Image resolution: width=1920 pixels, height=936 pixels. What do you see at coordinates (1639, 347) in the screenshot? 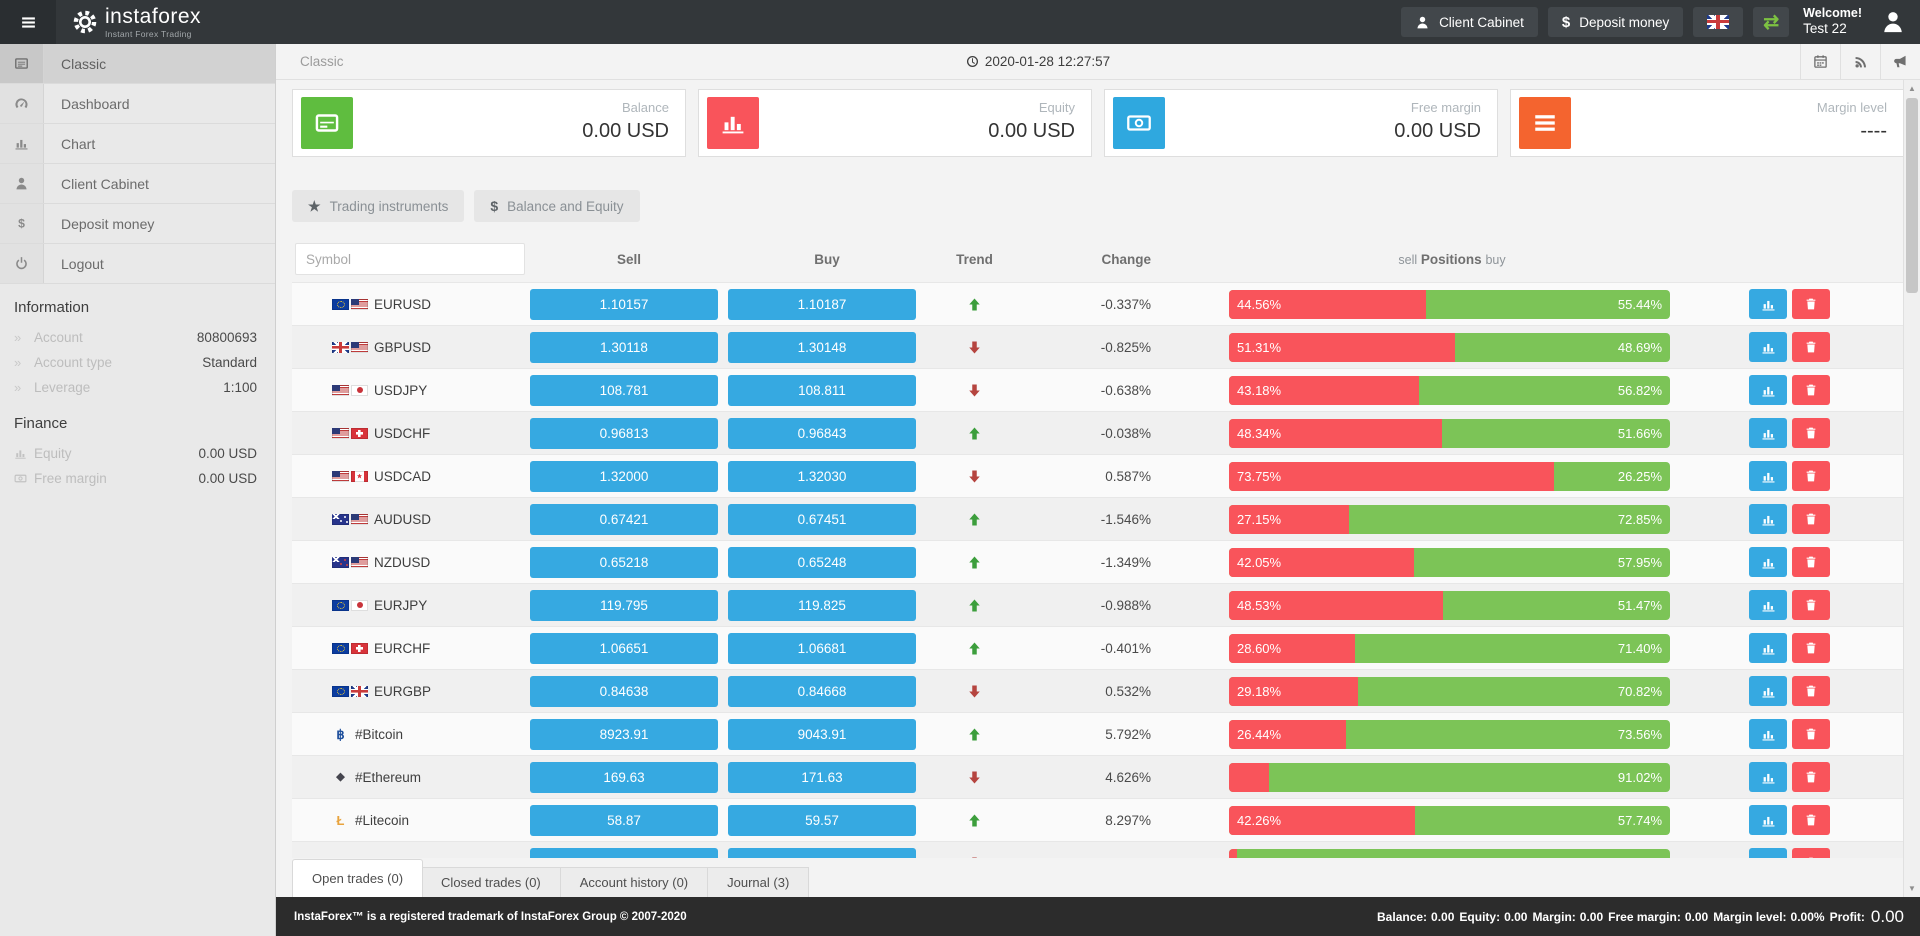
I see `positions-buy-value: 48.69%` at bounding box center [1639, 347].